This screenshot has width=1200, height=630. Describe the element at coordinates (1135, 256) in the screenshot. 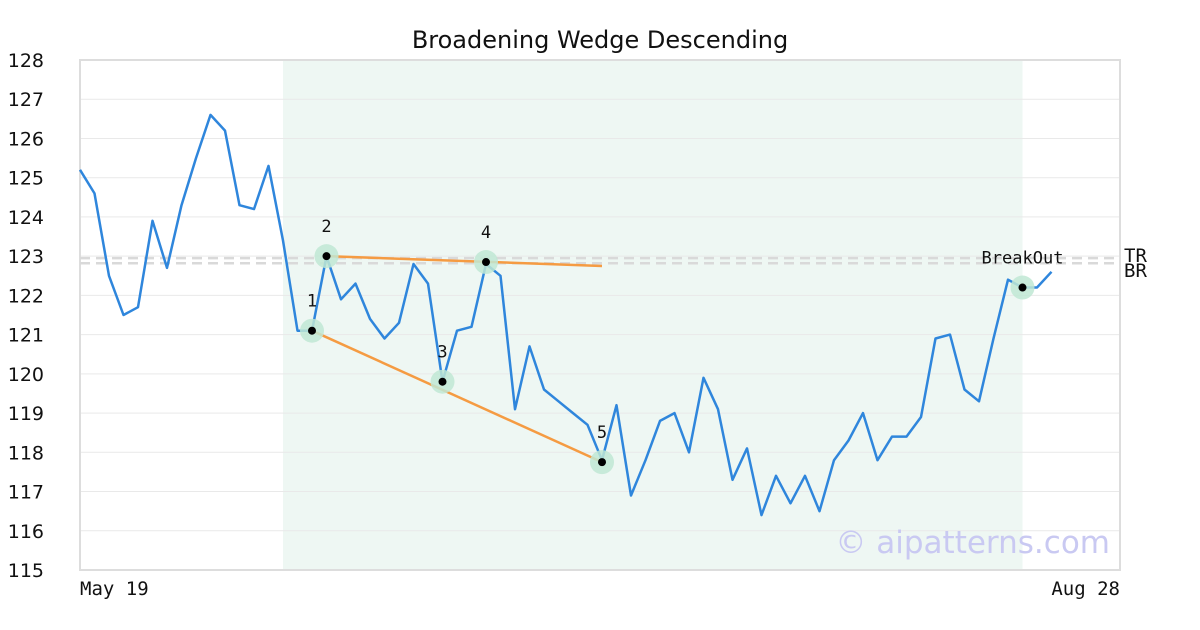

I see `reference-label-tr: TR` at that location.